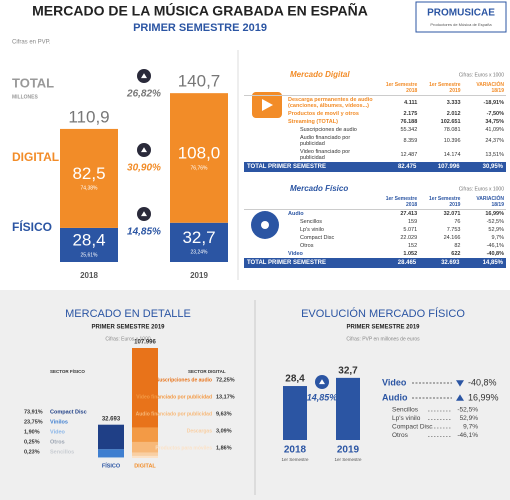 The height and width of the screenshot is (500, 510). What do you see at coordinates (313, 122) in the screenshot?
I see `table-cell: Streaming (TOTAL)` at bounding box center [313, 122].